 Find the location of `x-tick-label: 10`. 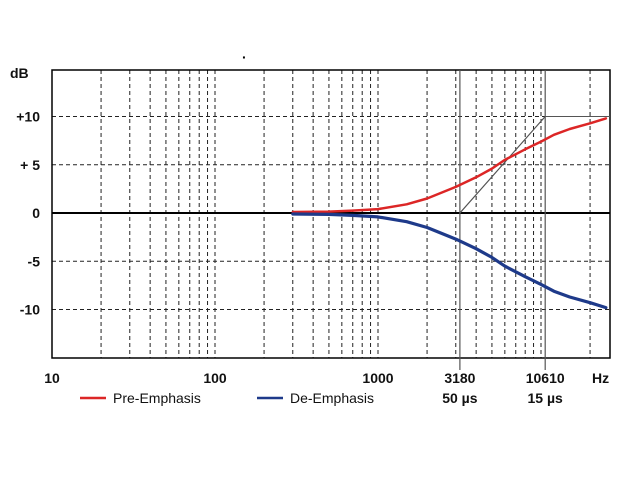

x-tick-label: 10 is located at coordinates (52, 378).